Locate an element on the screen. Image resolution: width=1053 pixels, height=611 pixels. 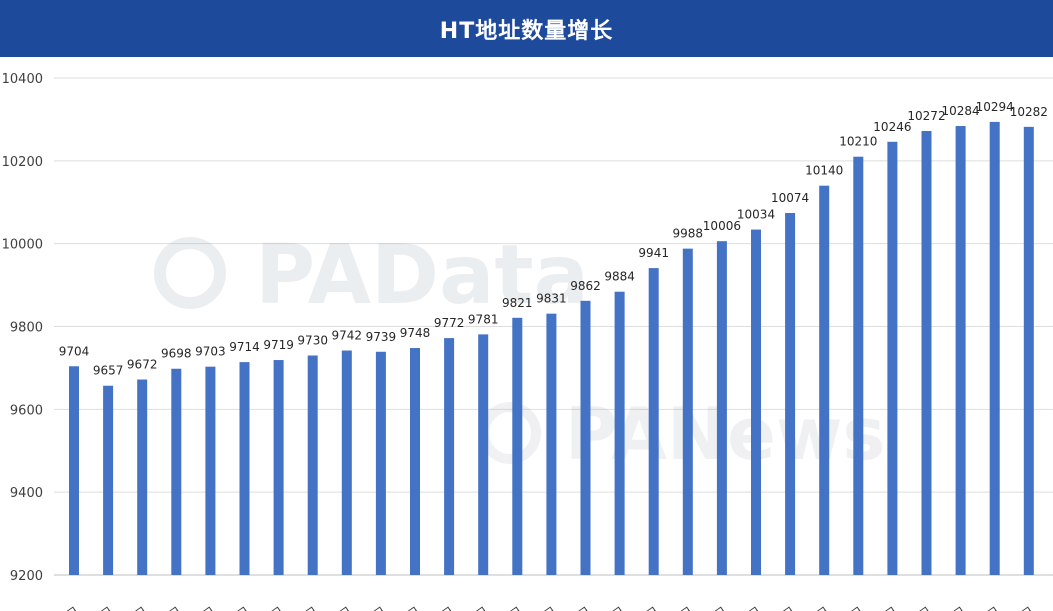
padata-watermark: PAData is located at coordinates (422, 275).